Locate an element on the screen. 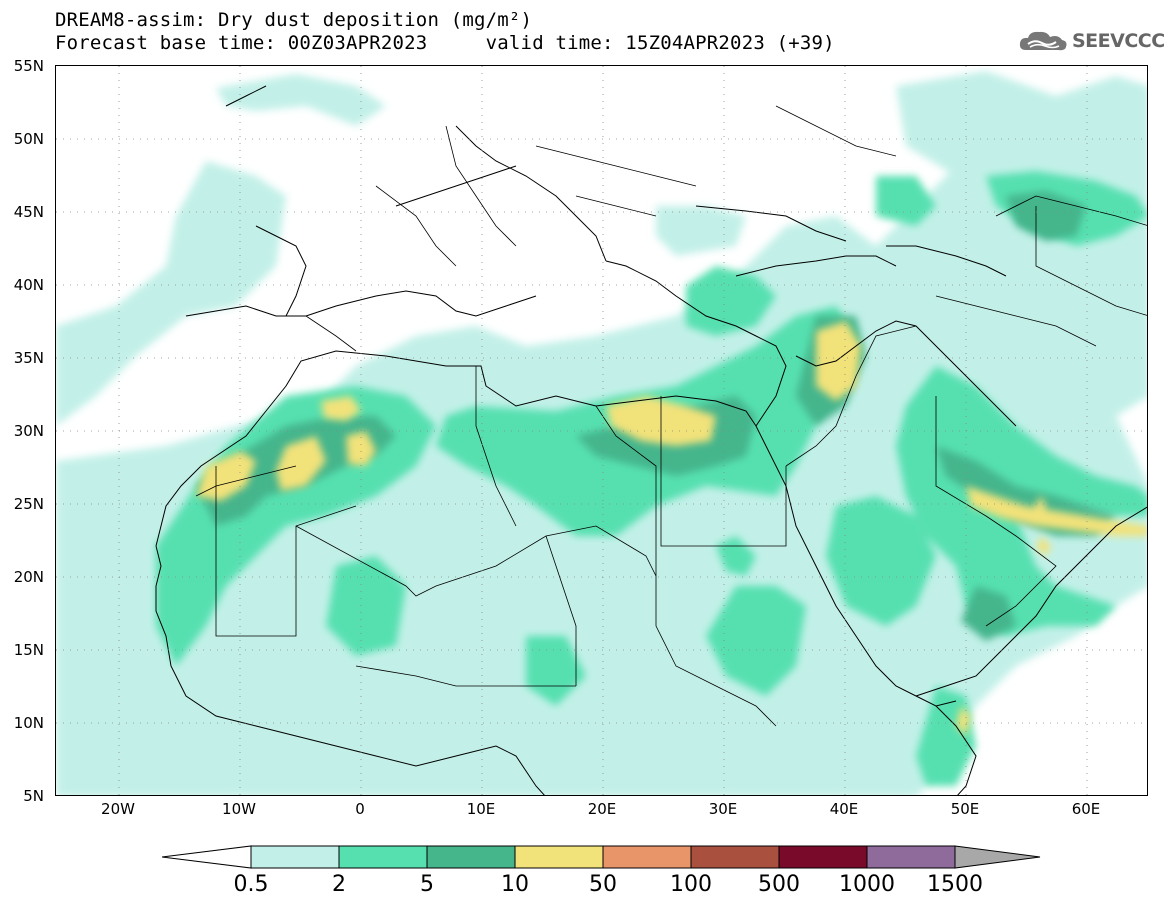 This screenshot has height=907, width=1165. lat-label-50n: 50N is located at coordinates (28, 139).